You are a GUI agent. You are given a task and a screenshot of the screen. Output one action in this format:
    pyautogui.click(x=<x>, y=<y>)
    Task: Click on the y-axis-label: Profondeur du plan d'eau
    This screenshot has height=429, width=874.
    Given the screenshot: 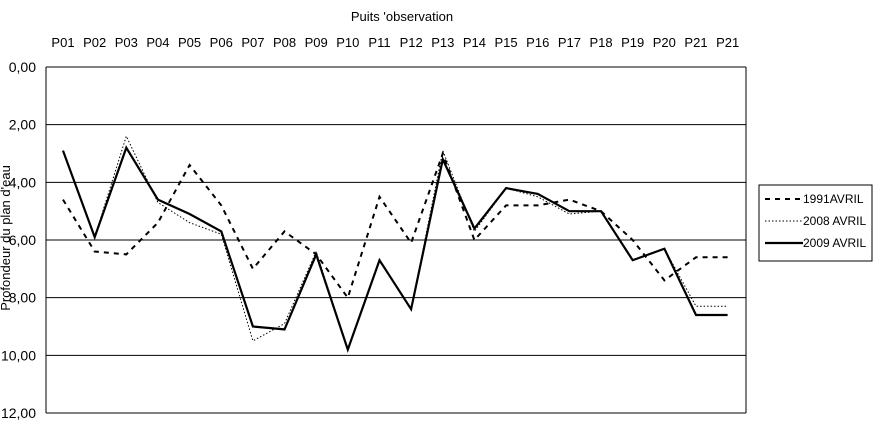 What is the action you would take?
    pyautogui.click(x=6, y=238)
    